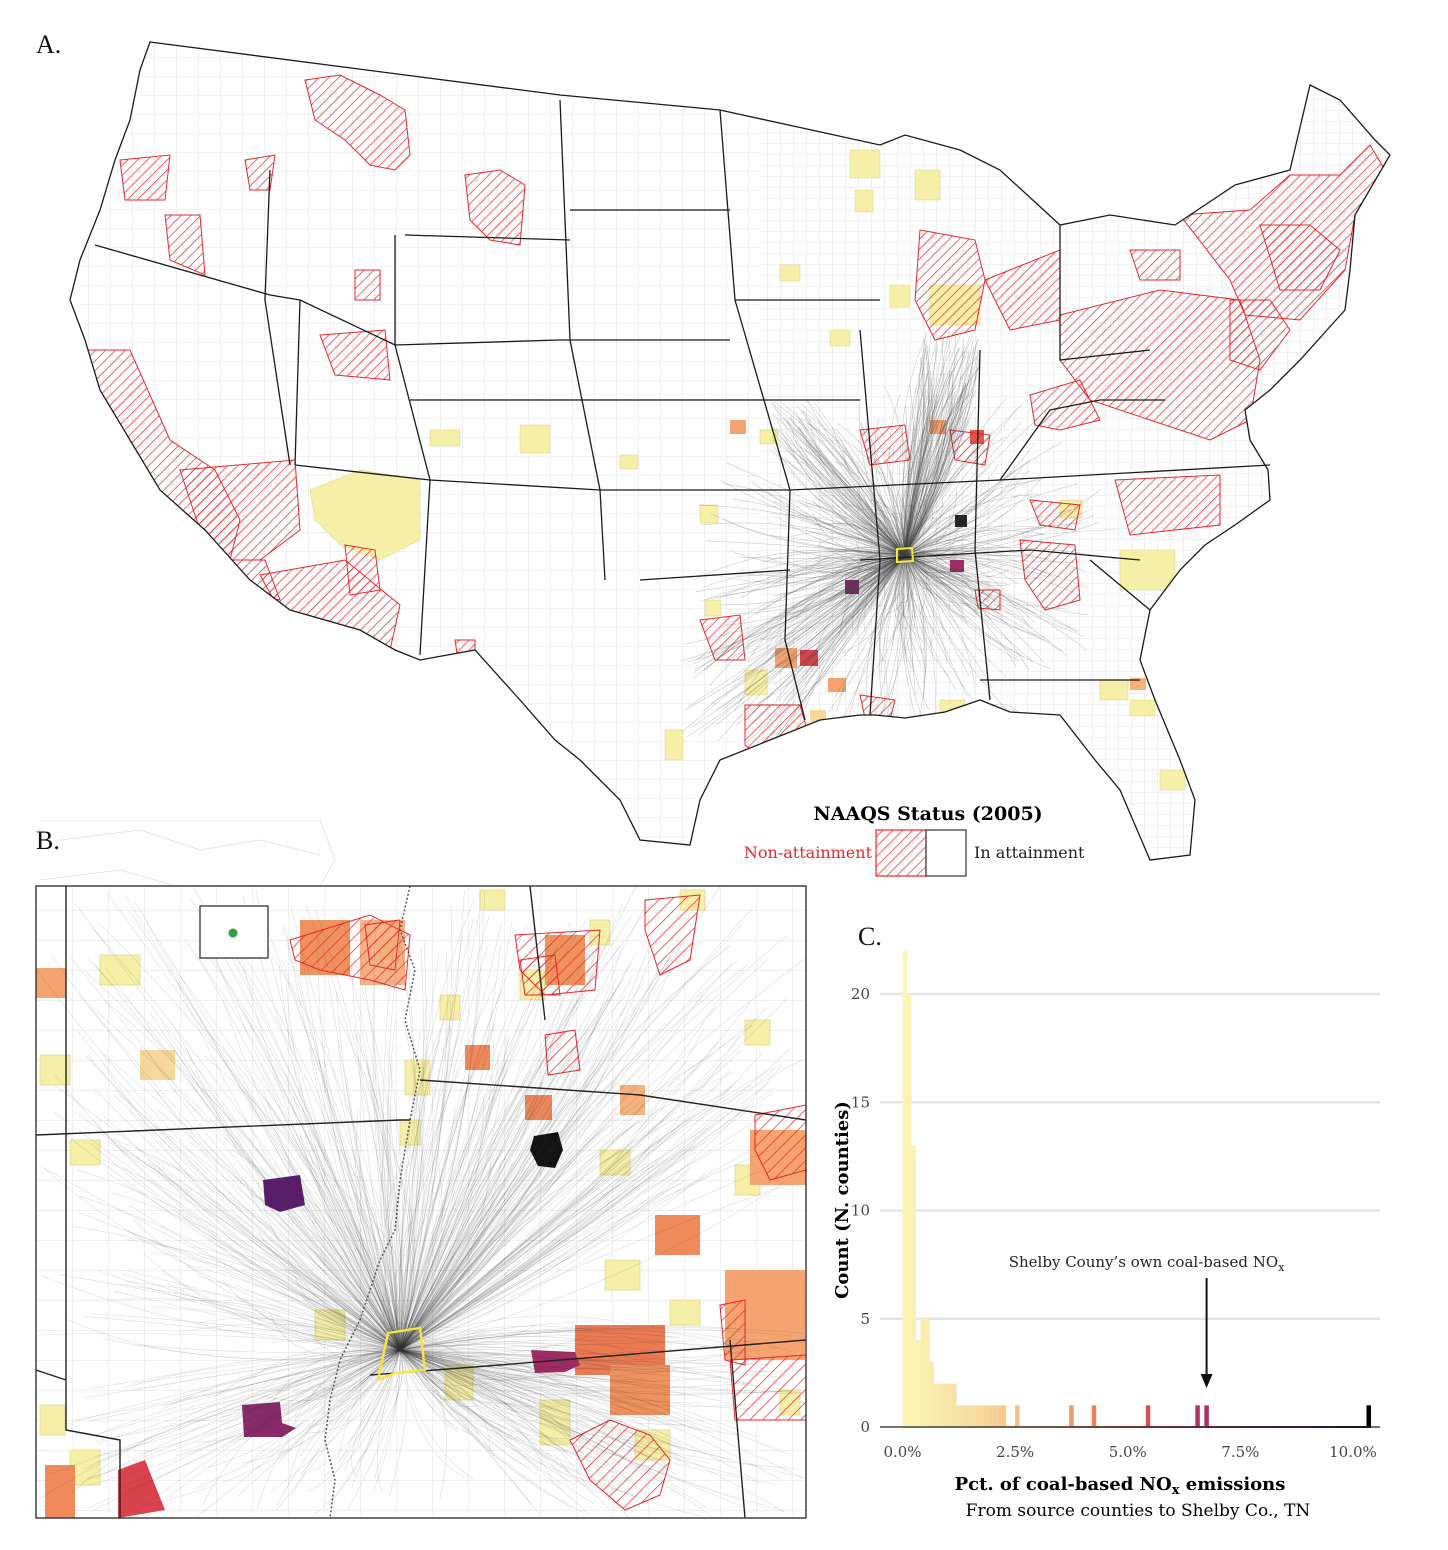 The image size is (1448, 1550). I want to click on legend-in-attainment-label: In attainment, so click(1029, 852).